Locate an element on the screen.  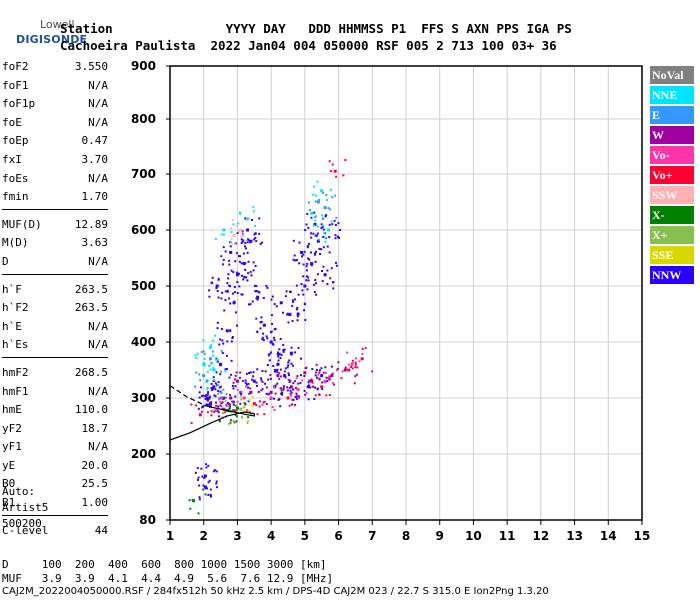
x-tick-label: 7 is located at coordinates (372, 536).